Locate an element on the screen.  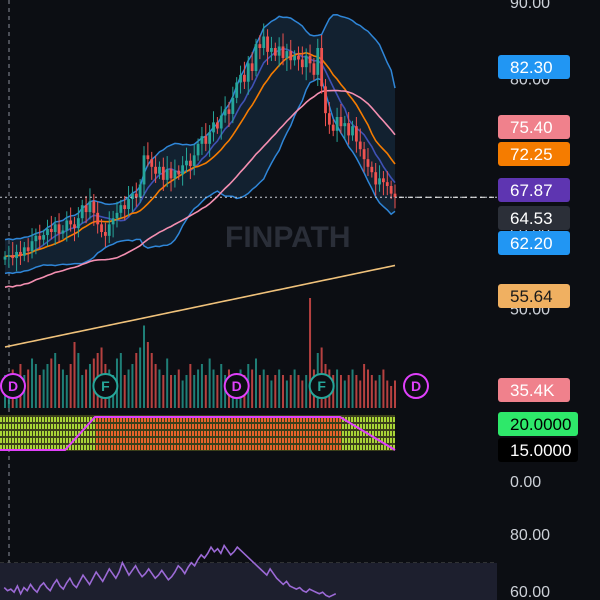
price-axis-tick: 90.00 is located at coordinates (530, 6).